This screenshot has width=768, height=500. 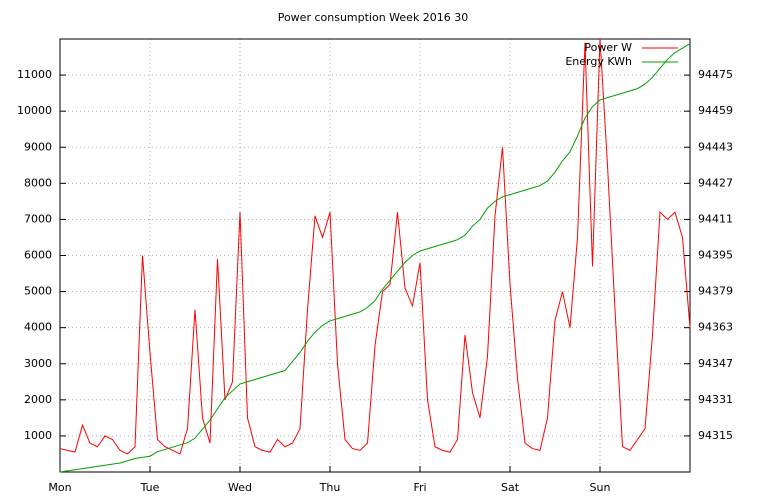 I want to click on y2-tick-label: 94459, so click(x=715, y=110).